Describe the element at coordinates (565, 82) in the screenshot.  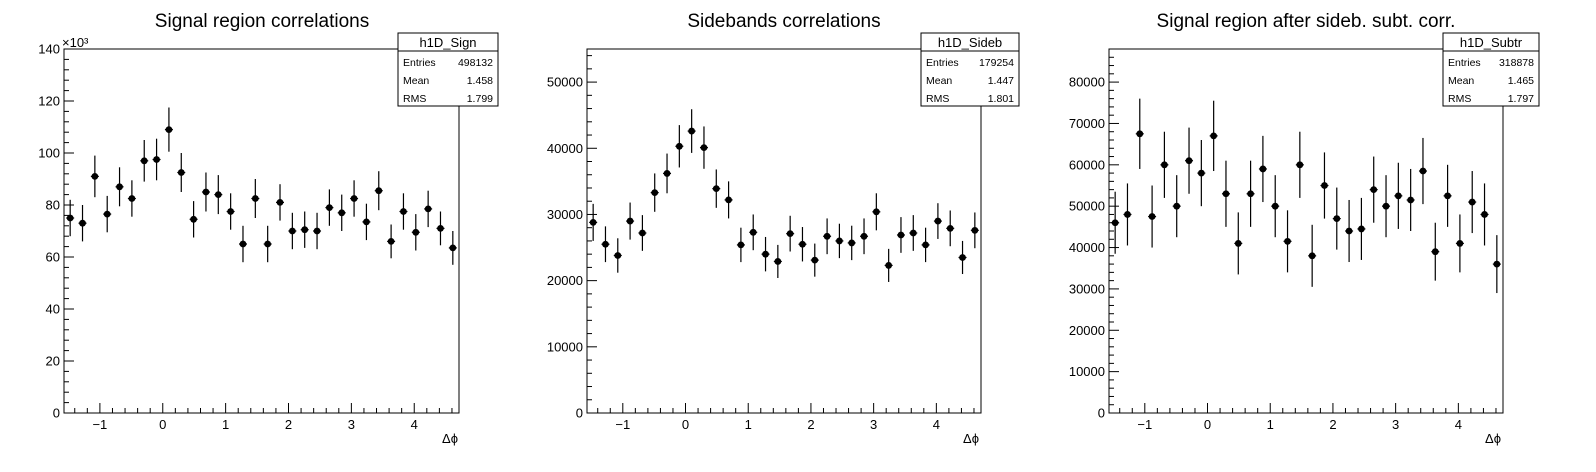
I see `y-tick-label: 50000` at that location.